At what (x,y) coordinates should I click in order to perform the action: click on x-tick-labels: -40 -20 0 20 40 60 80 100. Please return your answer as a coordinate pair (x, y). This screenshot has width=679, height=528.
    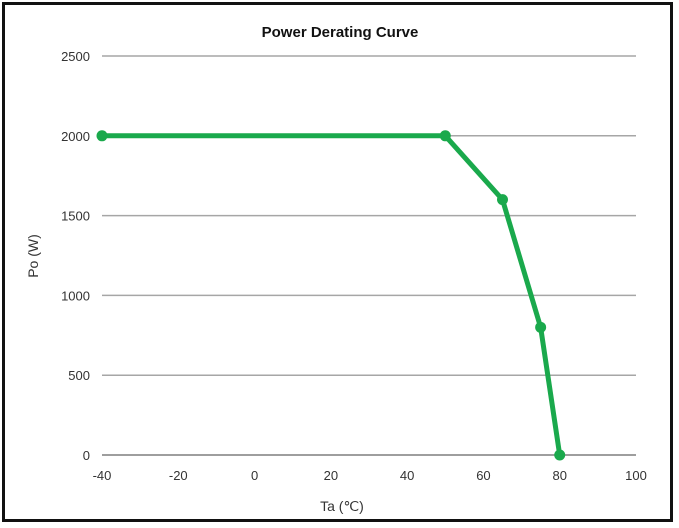
    Looking at the image, I should click on (370, 475).